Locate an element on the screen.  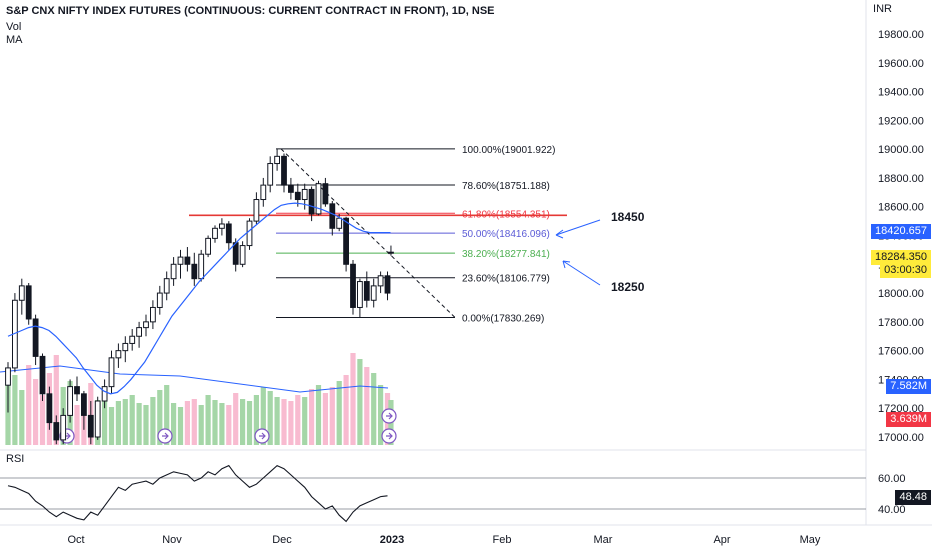
annotation-18450: 18450 is located at coordinates (628, 217).